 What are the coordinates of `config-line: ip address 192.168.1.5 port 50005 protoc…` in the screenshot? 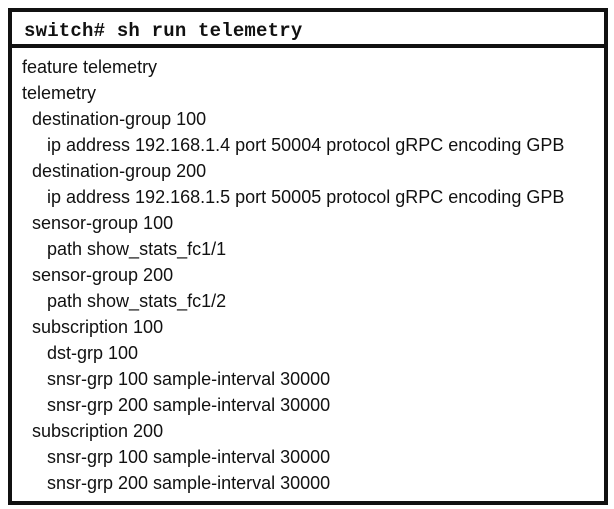 It's located at (306, 197).